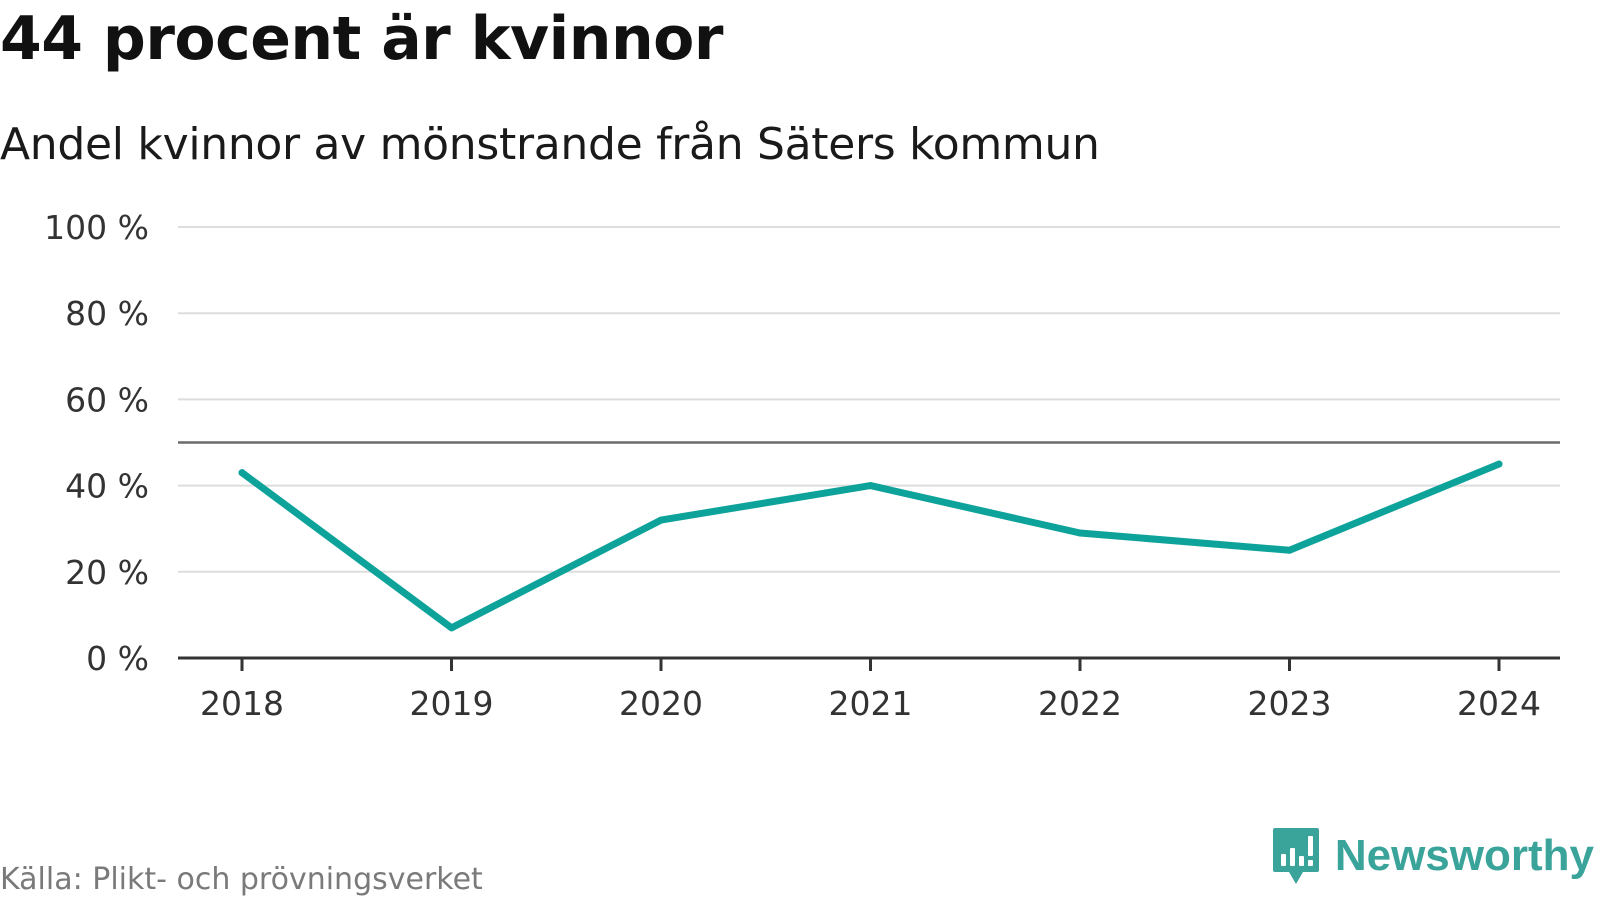 The image size is (1600, 900). I want to click on x-tick-label: 2021, so click(871, 703).